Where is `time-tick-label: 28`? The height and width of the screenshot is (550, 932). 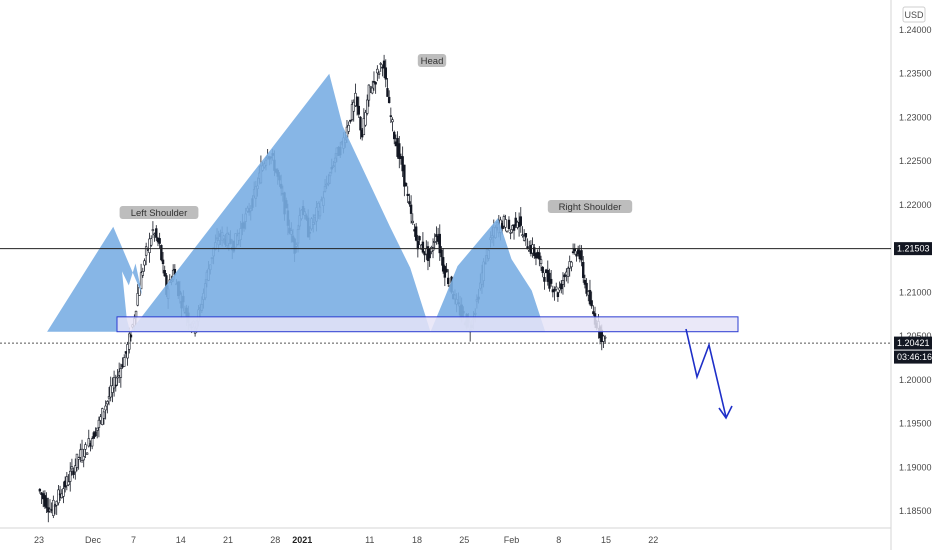 time-tick-label: 28 is located at coordinates (275, 540).